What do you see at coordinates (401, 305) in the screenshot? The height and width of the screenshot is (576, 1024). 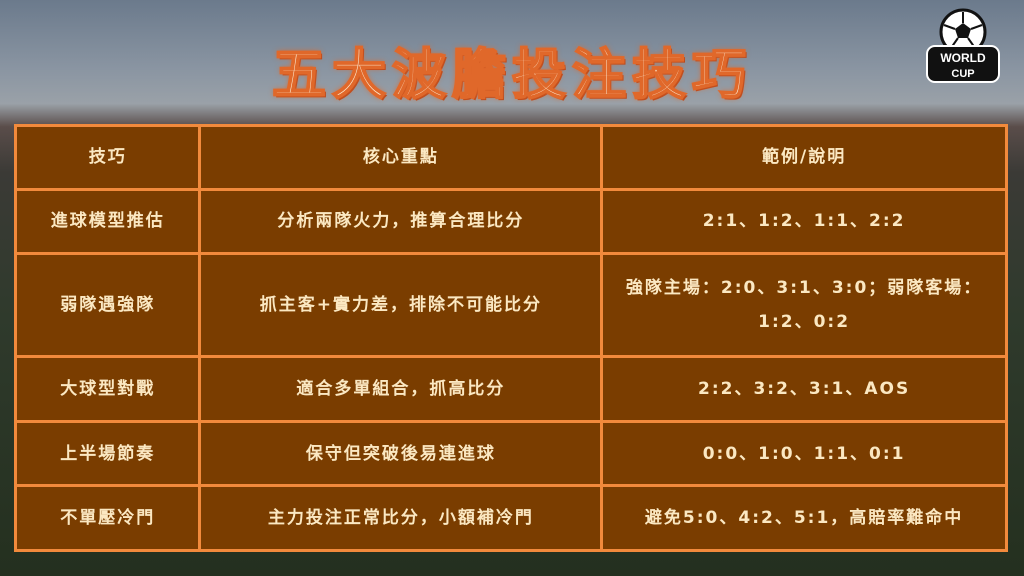 I see `focus-cell: 抓主客+實力差，排除不可能比分` at bounding box center [401, 305].